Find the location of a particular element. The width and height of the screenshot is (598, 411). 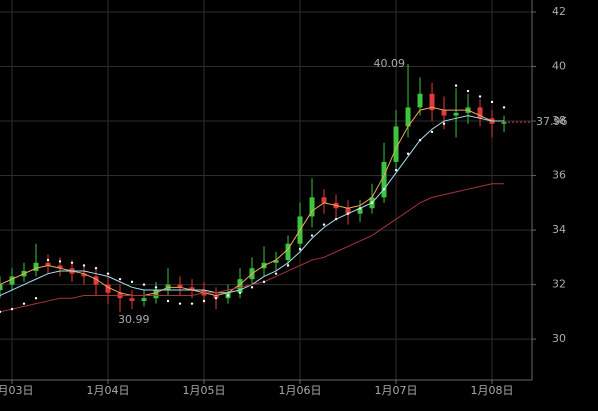

x-tick-label: 1月07日 is located at coordinates (396, 390).